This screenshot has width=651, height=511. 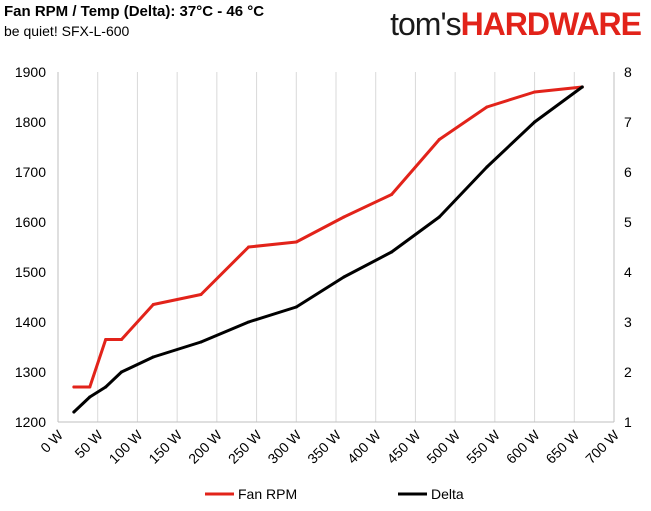 I want to click on chart-subtitle: be quiet! SFX-L-600, so click(x=67, y=31).